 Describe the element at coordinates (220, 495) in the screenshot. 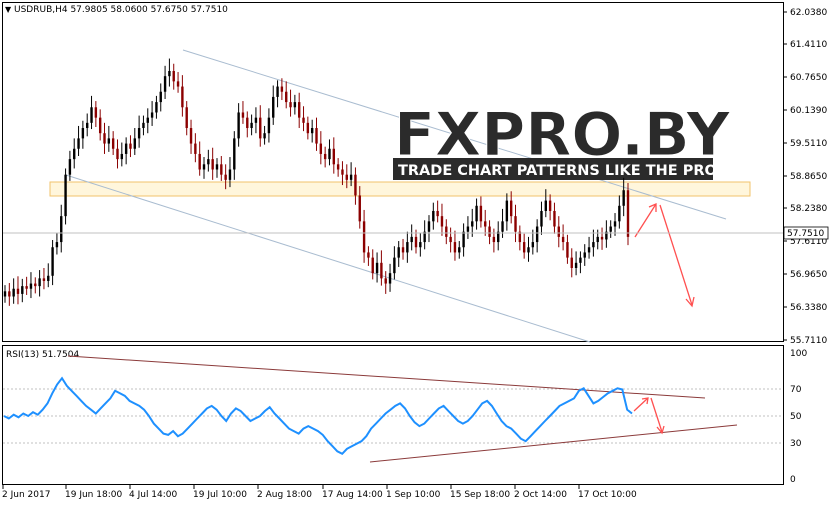

I see `time-tick-label: 19 Jul 10:00` at that location.